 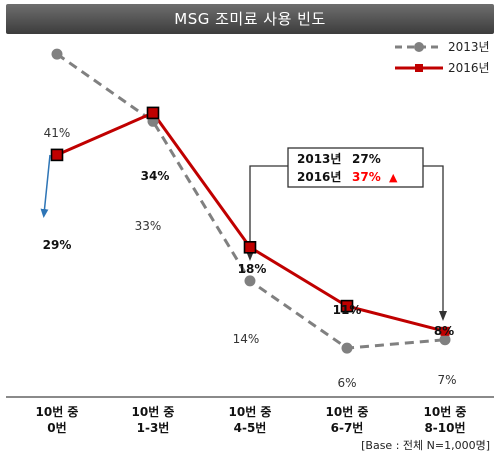 I want to click on legend-marker-2016, so click(x=419, y=68).